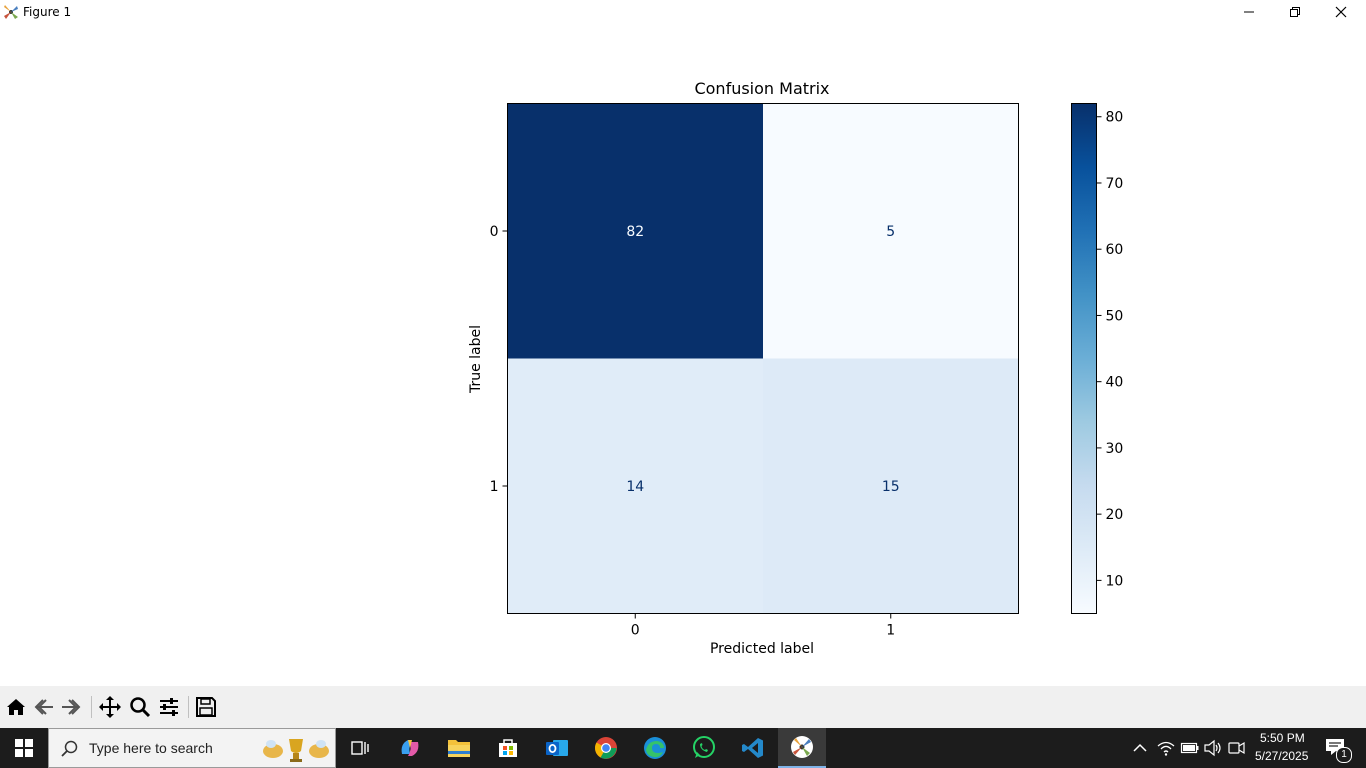  I want to click on colorbar-tick-label: 40, so click(1115, 383).